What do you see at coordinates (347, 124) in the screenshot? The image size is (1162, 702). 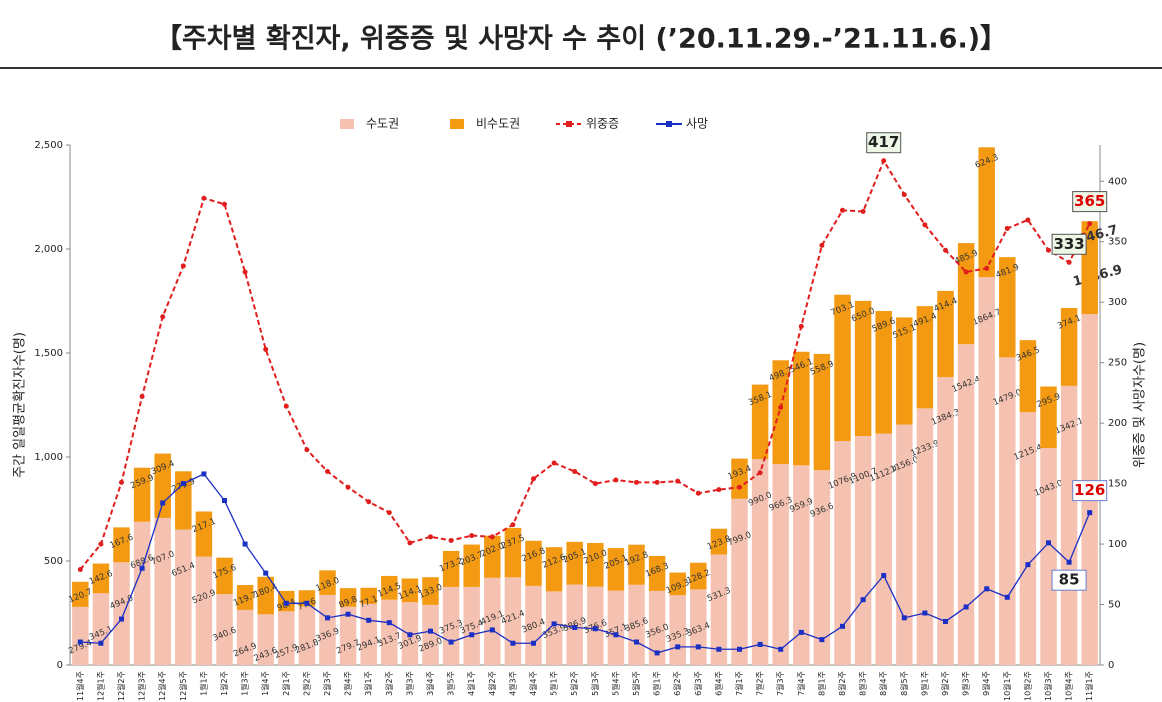 I see `legend-swatch` at bounding box center [347, 124].